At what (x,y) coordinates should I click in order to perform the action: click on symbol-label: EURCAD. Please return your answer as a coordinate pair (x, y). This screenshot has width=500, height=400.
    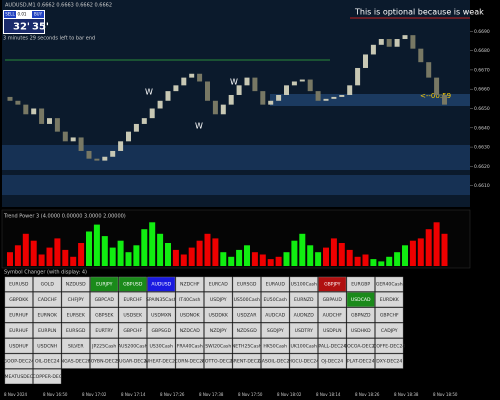
    Looking at the image, I should click on (219, 285).